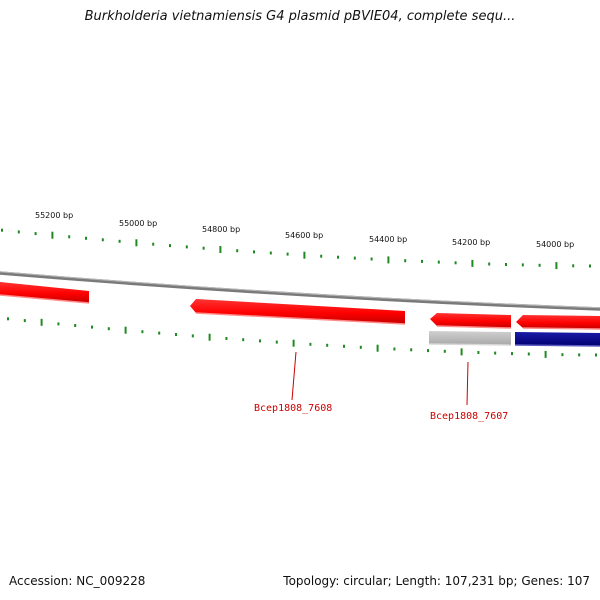 The width and height of the screenshot is (600, 600). I want to click on gene-track-secondary, so click(514, 339).